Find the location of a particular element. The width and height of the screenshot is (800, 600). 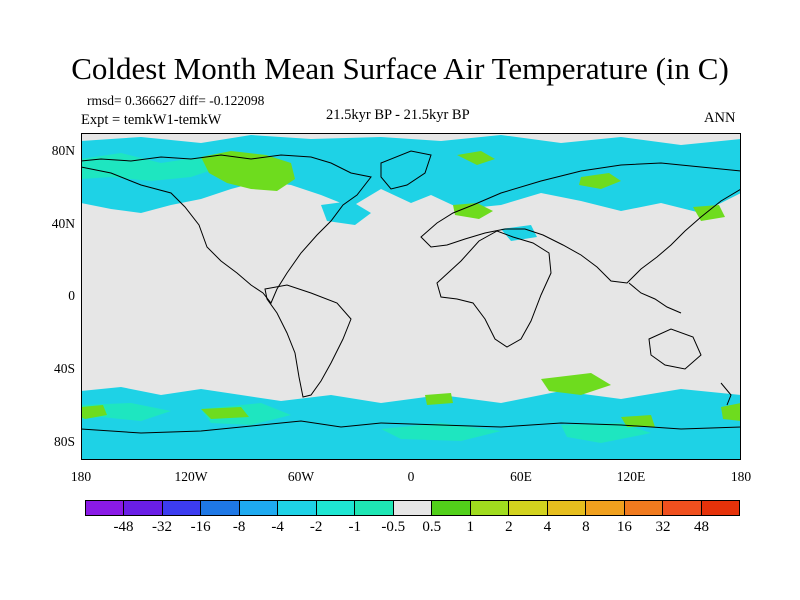

experiment-label: Expt = temkW1-temkW is located at coordinates (151, 120).